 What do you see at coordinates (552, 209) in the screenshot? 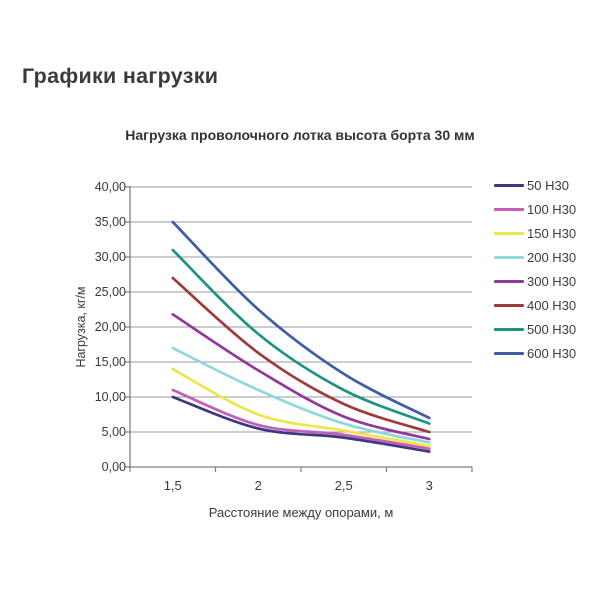
I see `legend-label: 100 Н30` at bounding box center [552, 209].